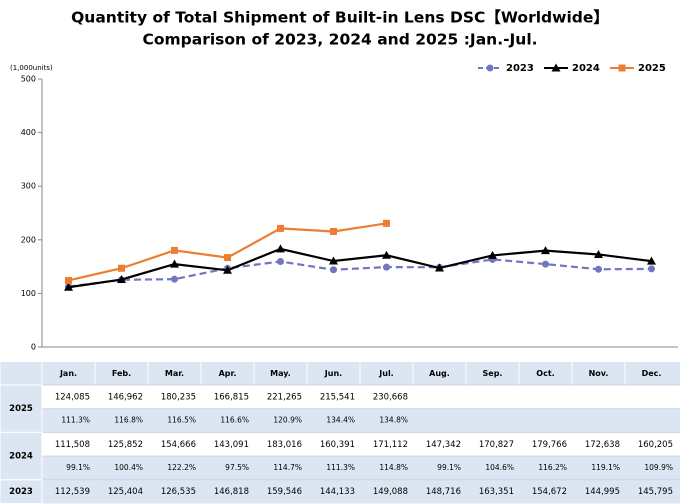 Image resolution: width=680 pixels, height=504 pixels. I want to click on table-cell: 116.8%, so click(128, 420).